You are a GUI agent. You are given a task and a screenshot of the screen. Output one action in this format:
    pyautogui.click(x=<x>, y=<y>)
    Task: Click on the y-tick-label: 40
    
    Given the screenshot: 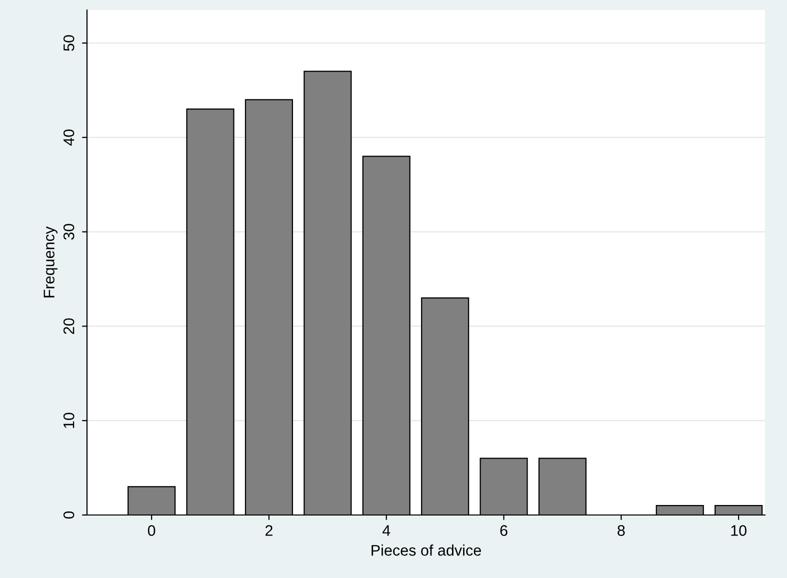 What is the action you would take?
    pyautogui.click(x=68, y=138)
    